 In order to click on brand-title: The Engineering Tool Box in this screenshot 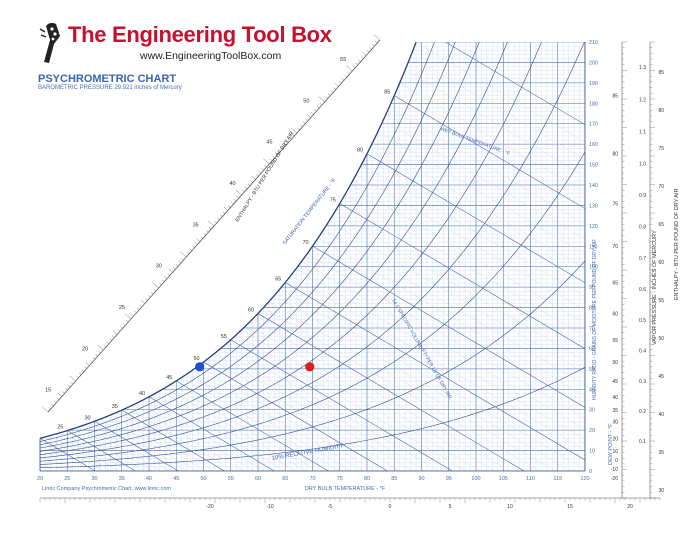, I will do `click(200, 34)`.